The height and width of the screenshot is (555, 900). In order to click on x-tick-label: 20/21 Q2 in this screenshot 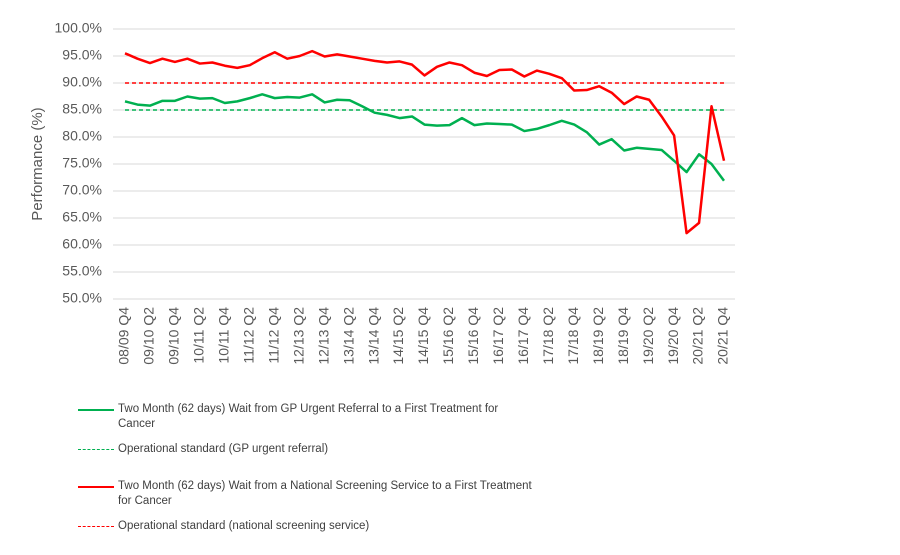, I will do `click(698, 336)`.